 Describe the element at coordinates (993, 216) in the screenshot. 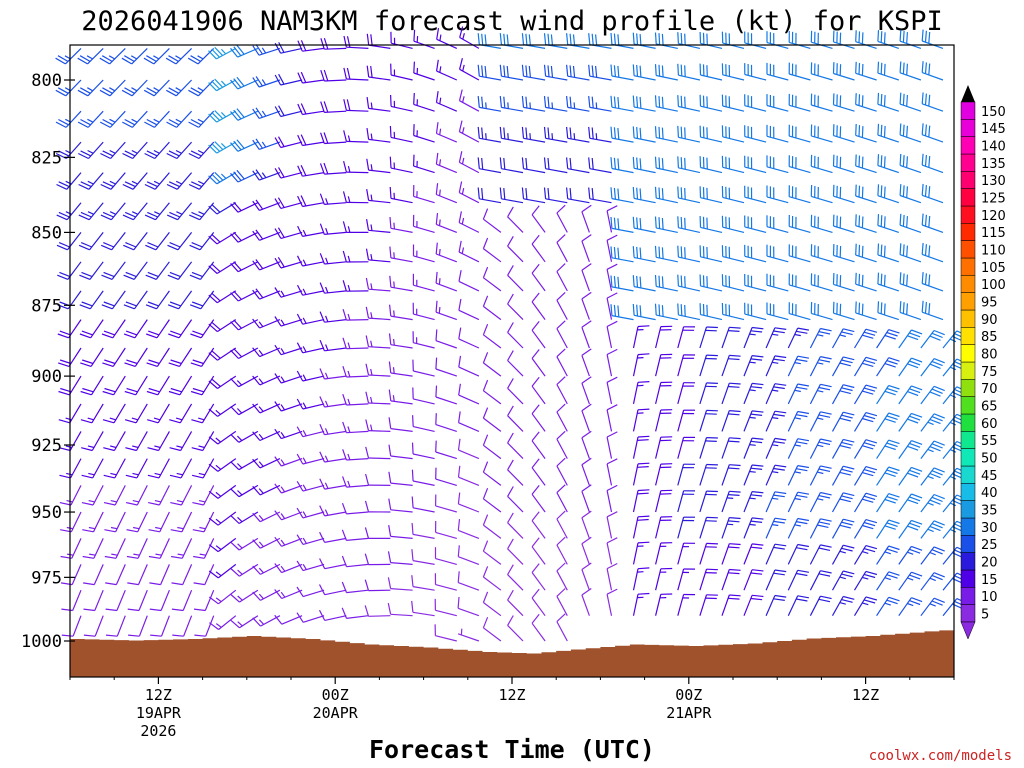

I see `colorbar-label: 120` at that location.